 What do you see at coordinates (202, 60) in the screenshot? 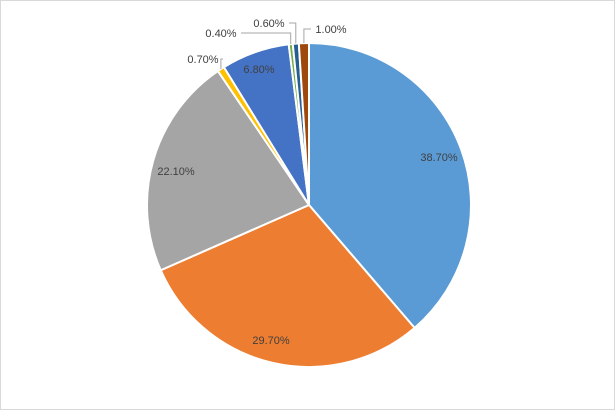
I see `data-label-3: 0.70%` at bounding box center [202, 60].